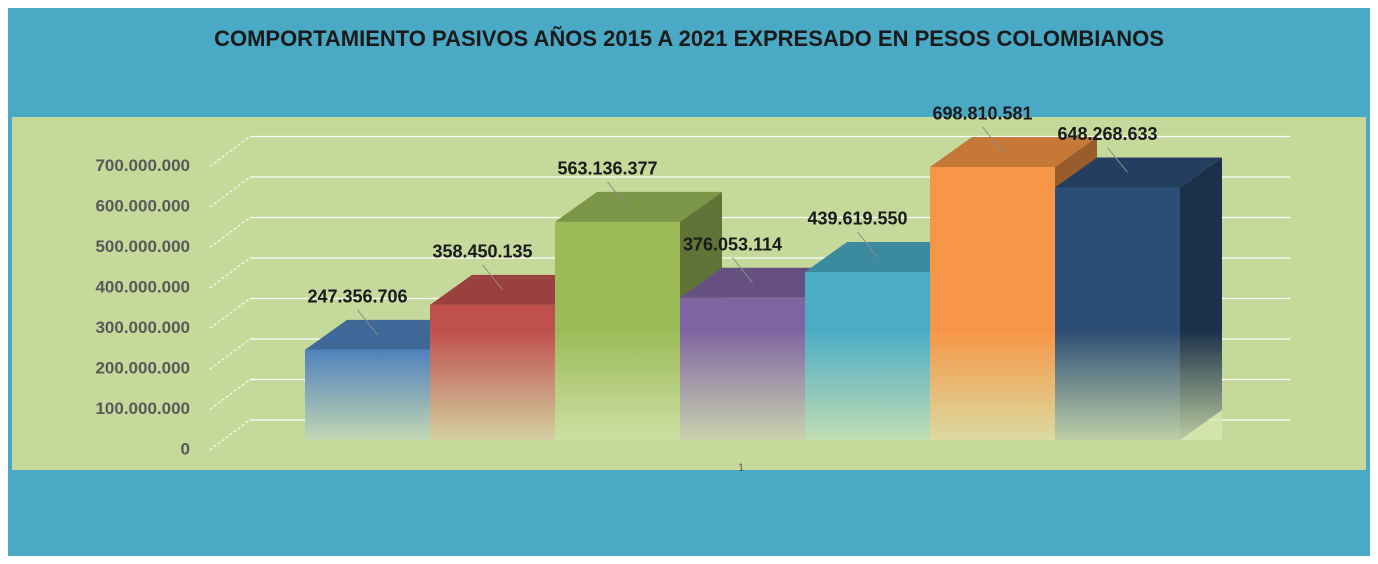 This screenshot has width=1378, height=564. I want to click on x-tick-label: 1, so click(741, 468).